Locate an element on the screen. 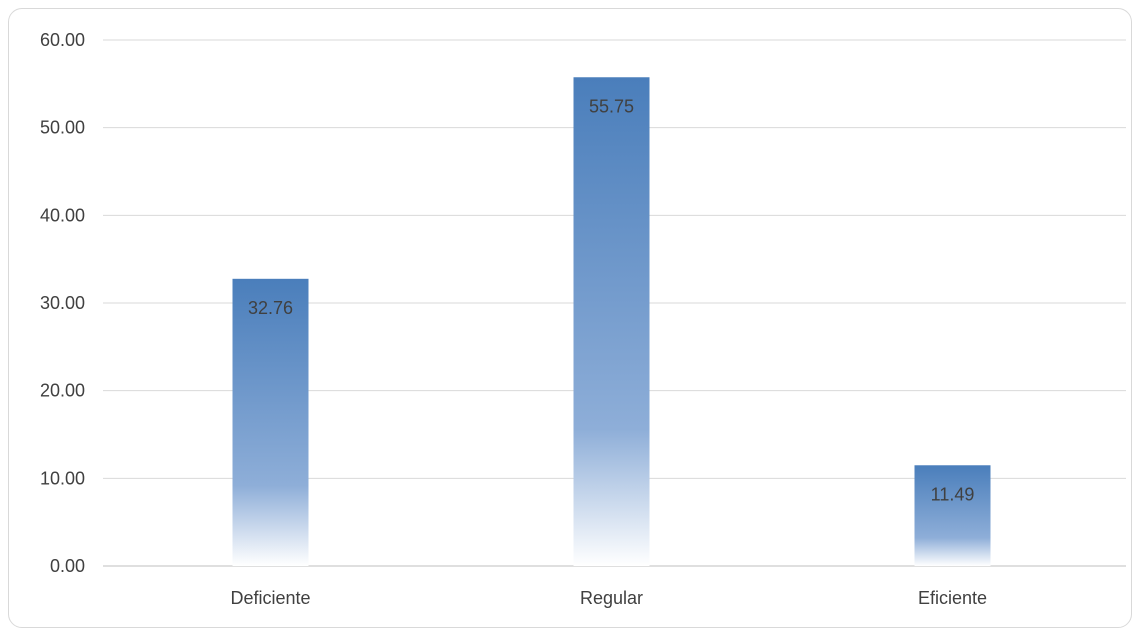 Image resolution: width=1142 pixels, height=628 pixels. bar-eficiente is located at coordinates (952, 515).